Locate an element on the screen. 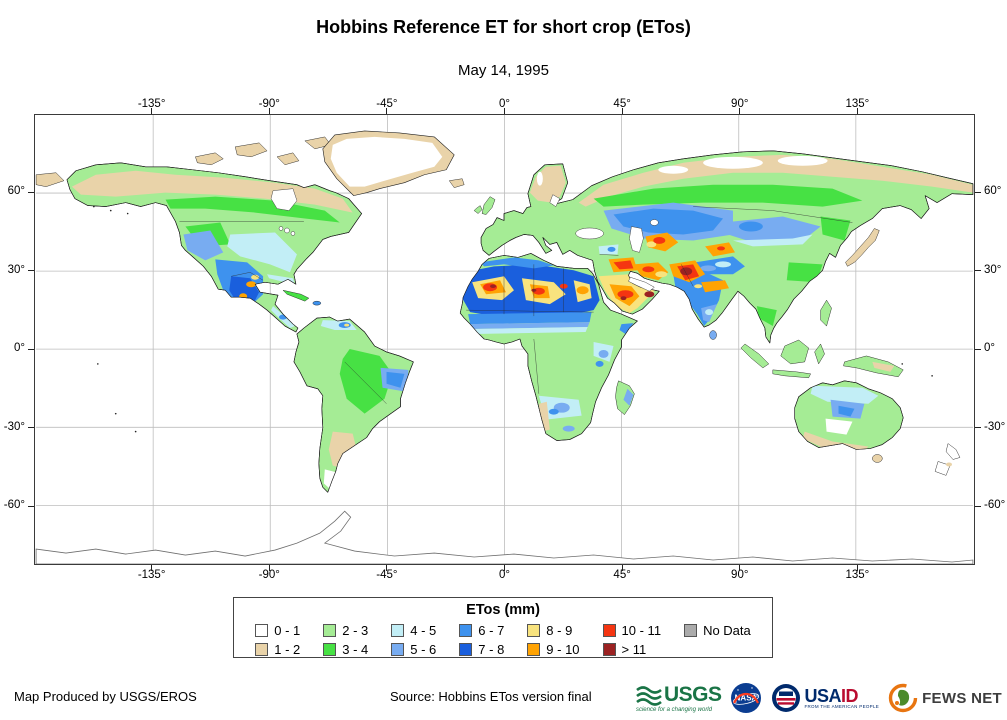 The width and height of the screenshot is (1007, 720). source-text: Source: Hobbins ETos version final is located at coordinates (491, 696).